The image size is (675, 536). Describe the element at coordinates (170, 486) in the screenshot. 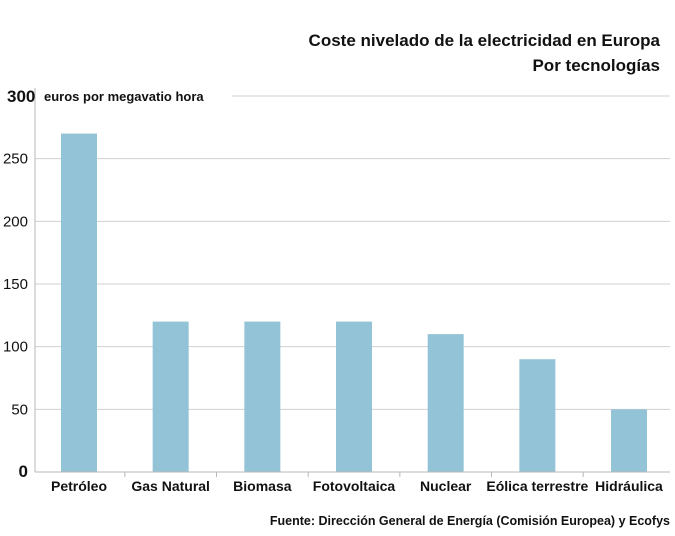

I see `x-tick-label: Gas Natural` at that location.